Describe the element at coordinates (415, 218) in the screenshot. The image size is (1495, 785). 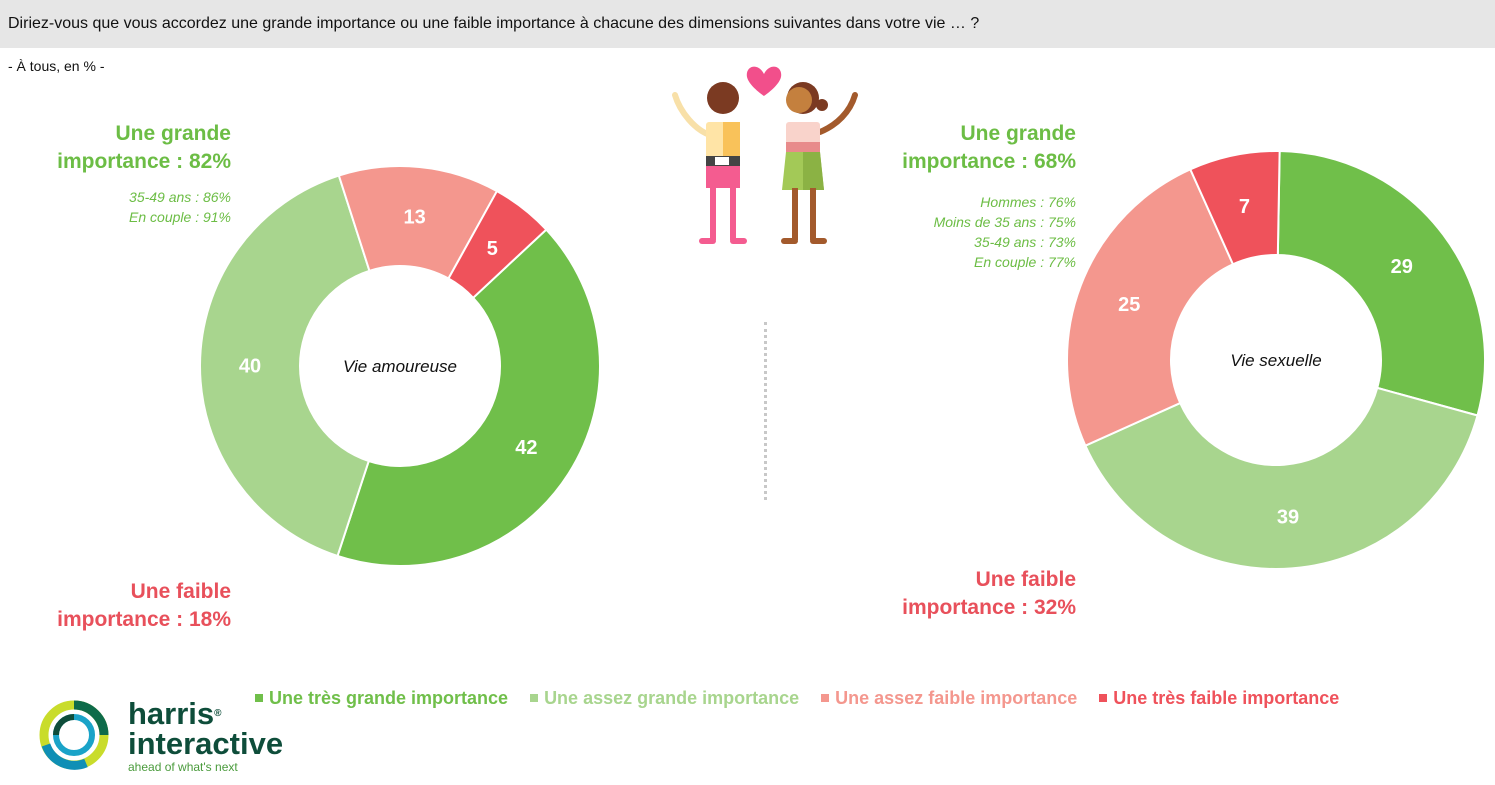
I see `donut-value-label: 13` at that location.